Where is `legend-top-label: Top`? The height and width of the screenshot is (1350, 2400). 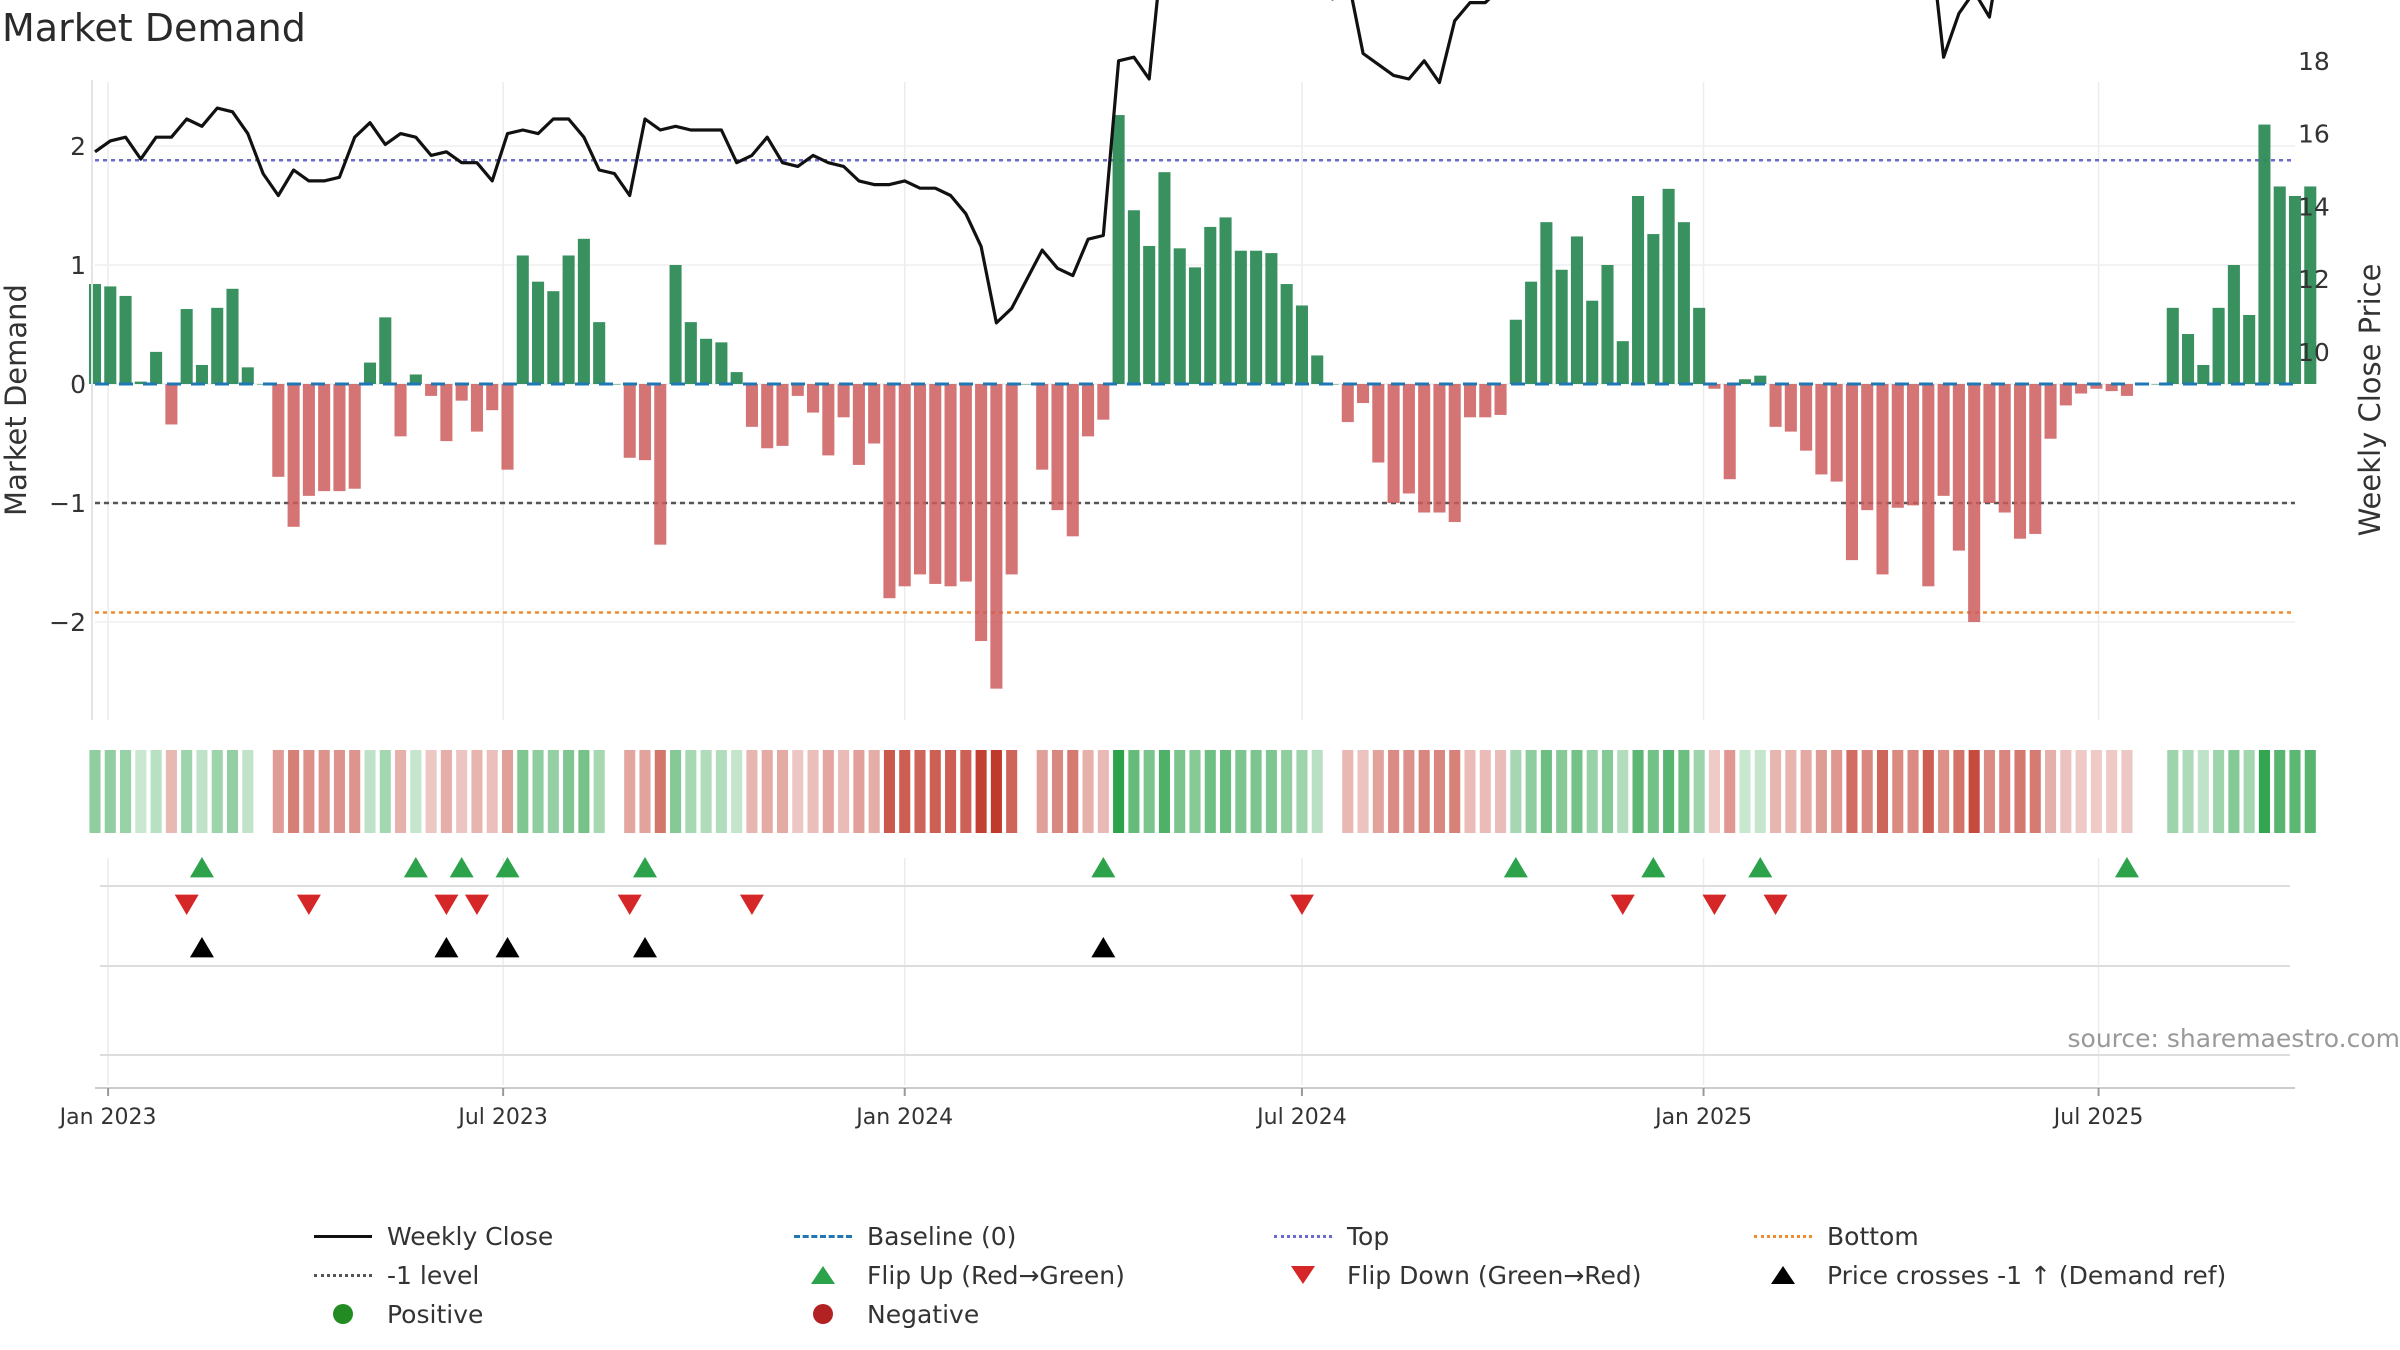 legend-top-label: Top is located at coordinates (1368, 1236).